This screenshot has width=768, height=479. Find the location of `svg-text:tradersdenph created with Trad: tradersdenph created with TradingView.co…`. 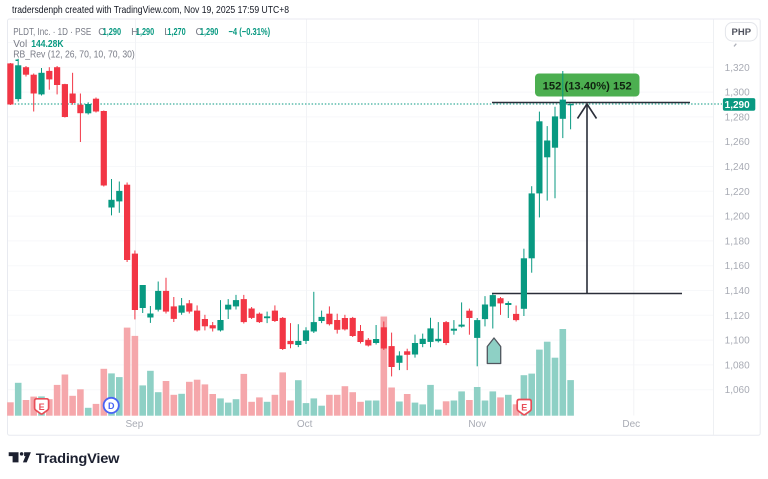

svg-text:tradersdenph created with Trad: tradersdenph created with TradingView.co… is located at coordinates (150, 10).